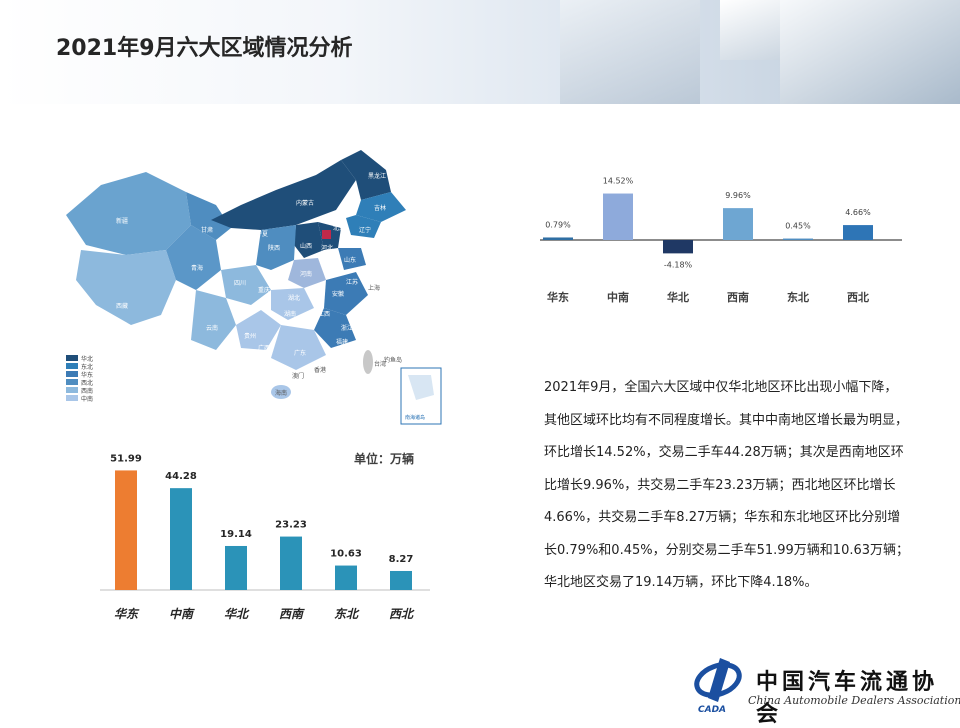  I want to click on map-region-shaanxi, so click(276, 247).